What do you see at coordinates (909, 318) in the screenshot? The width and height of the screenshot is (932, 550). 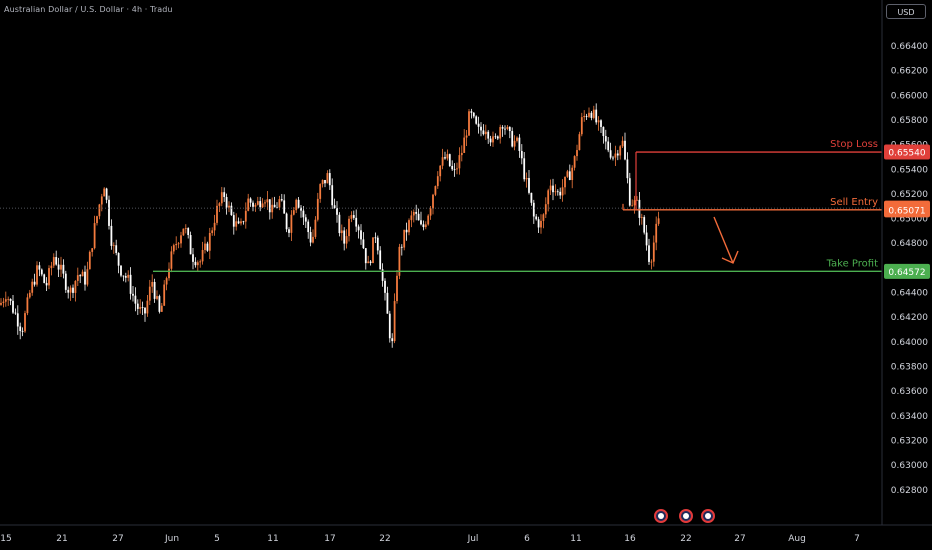 I see `y-tick-label: 0.64200` at bounding box center [909, 318].